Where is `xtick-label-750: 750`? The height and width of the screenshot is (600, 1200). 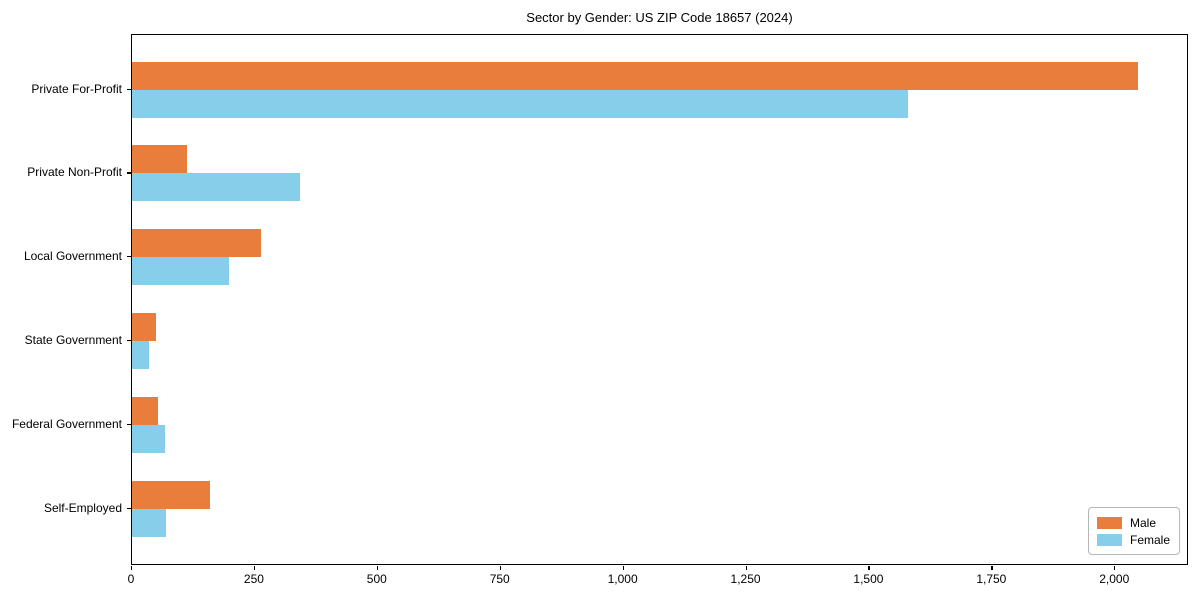
xtick-label-750: 750 is located at coordinates (499, 579).